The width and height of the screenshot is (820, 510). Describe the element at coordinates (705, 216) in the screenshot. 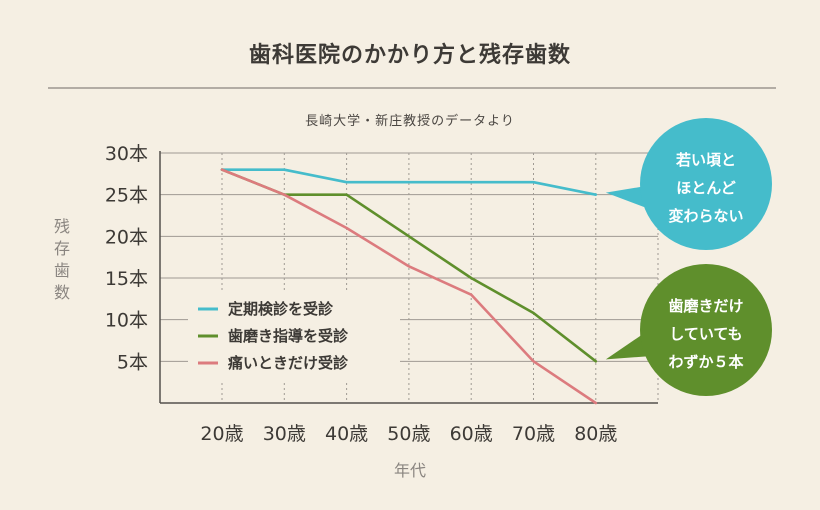

I see `callout-text-0-2: 変わらない` at that location.